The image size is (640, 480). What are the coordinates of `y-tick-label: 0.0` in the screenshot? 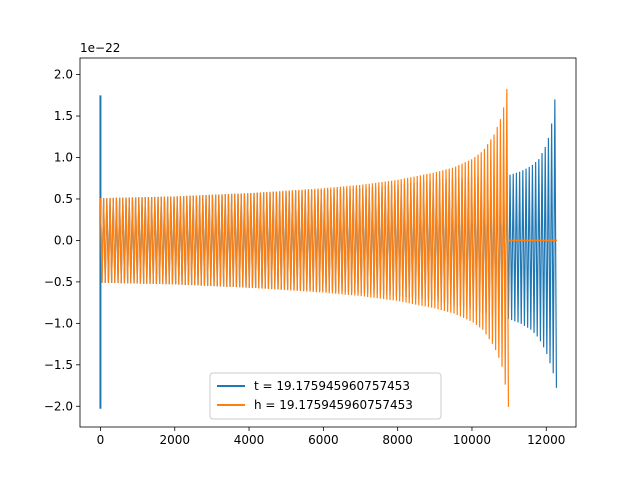 It's located at (63, 240).